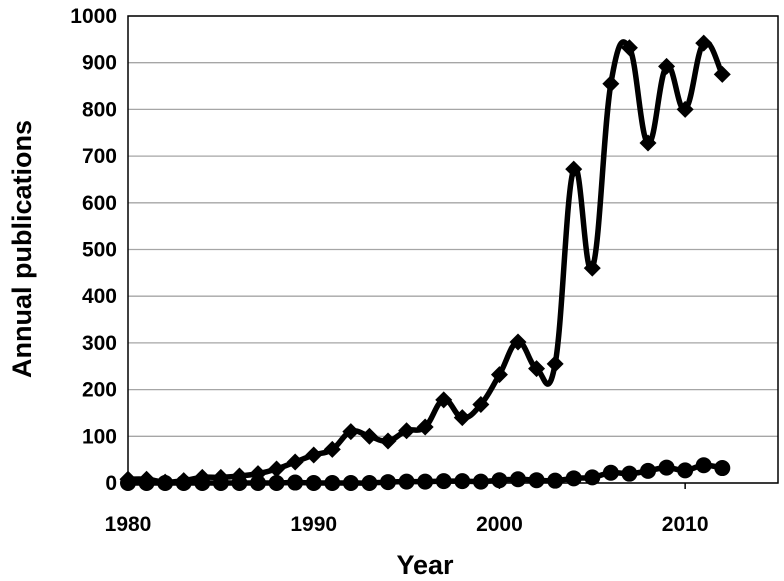 The width and height of the screenshot is (784, 581). What do you see at coordinates (93, 16) in the screenshot?
I see `y-tick-label: 1000` at bounding box center [93, 16].